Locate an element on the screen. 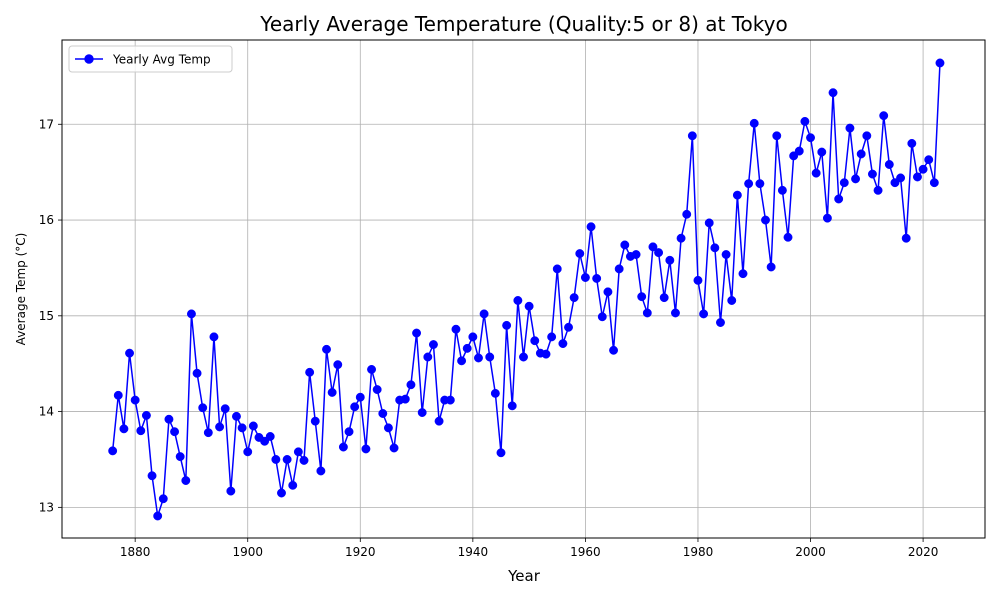  legend: Yearly Avg Temp is located at coordinates (150, 59).